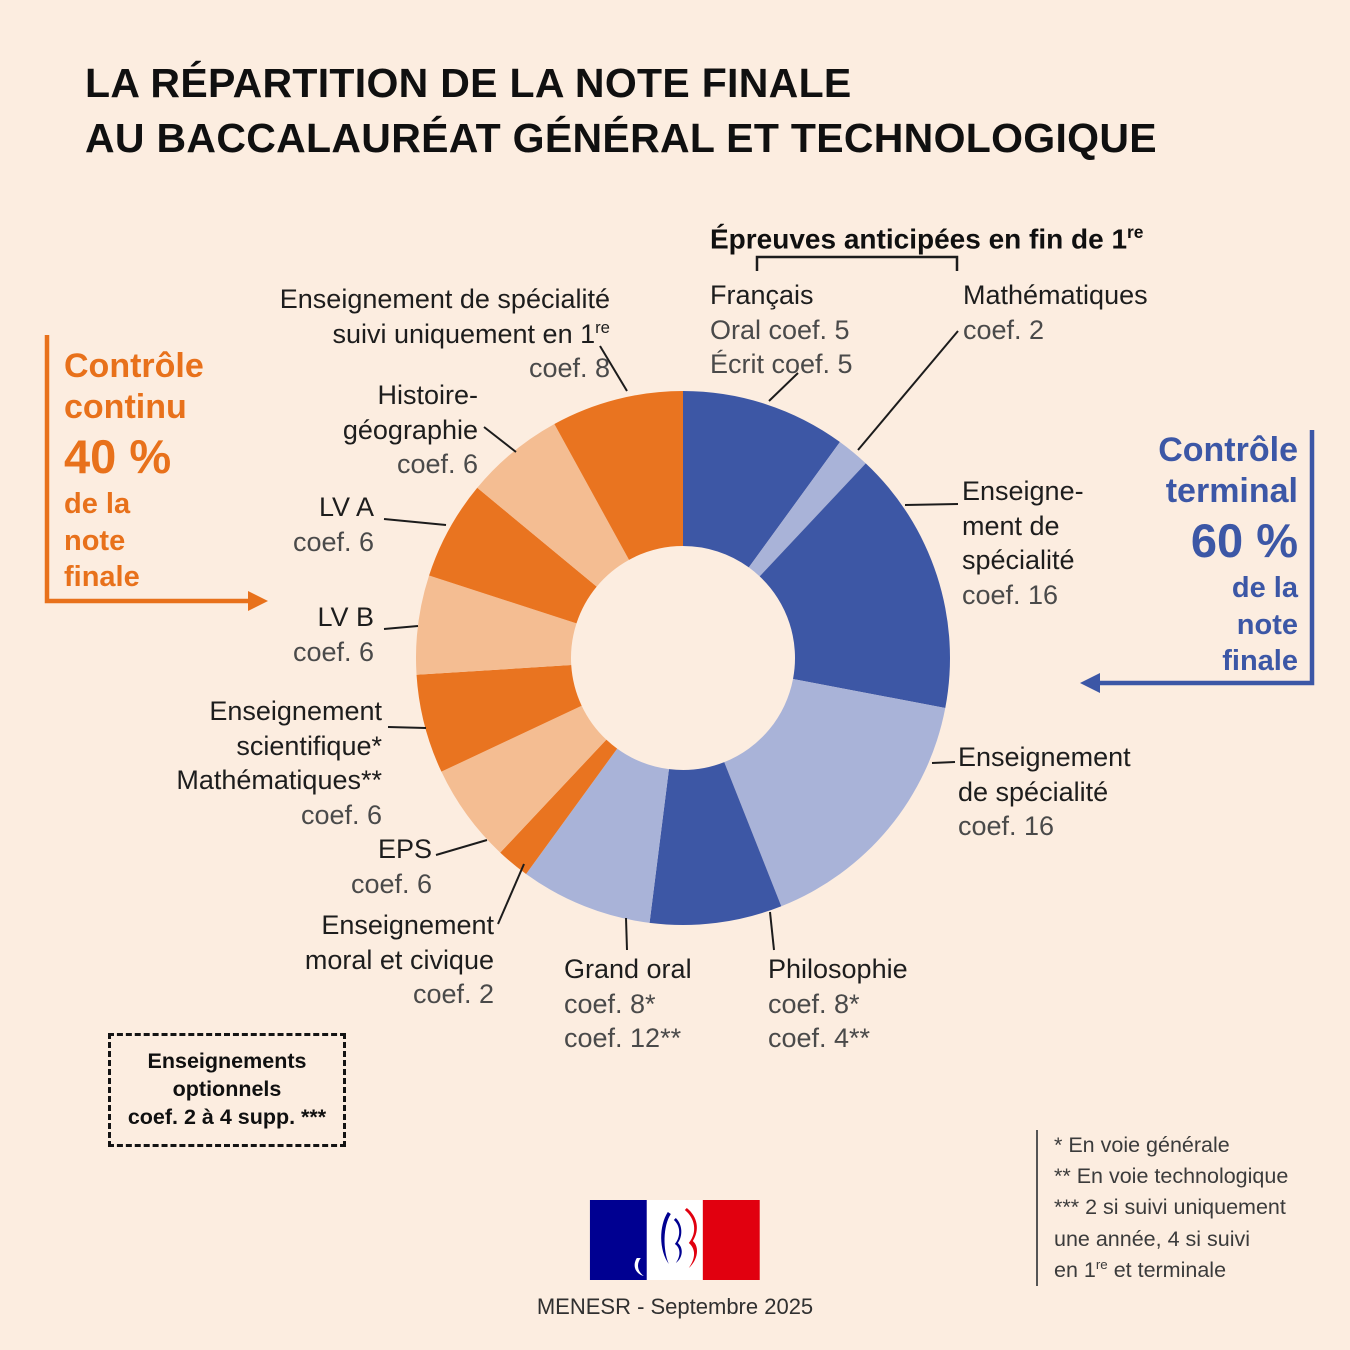 The width and height of the screenshot is (1350, 1350). Describe the element at coordinates (639, 1267) in the screenshot. I see `logo-swirl-icon` at that location.